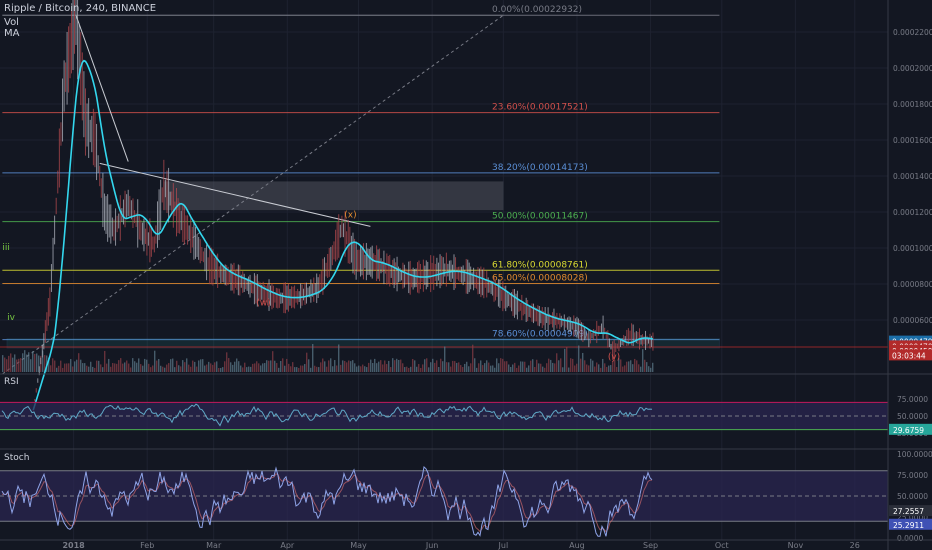 Image resolution: width=932 pixels, height=550 pixels. What do you see at coordinates (722, 545) in the screenshot?
I see `time-axis-tick: Oct` at bounding box center [722, 545].